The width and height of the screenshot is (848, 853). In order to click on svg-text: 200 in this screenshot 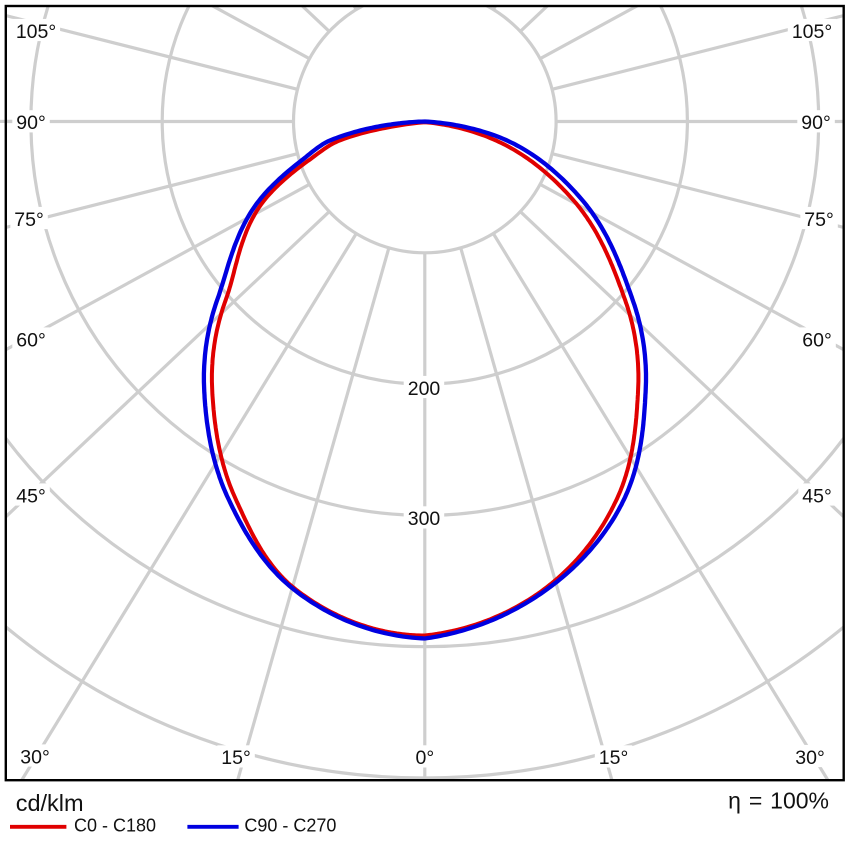, I will do `click(424, 389)`.